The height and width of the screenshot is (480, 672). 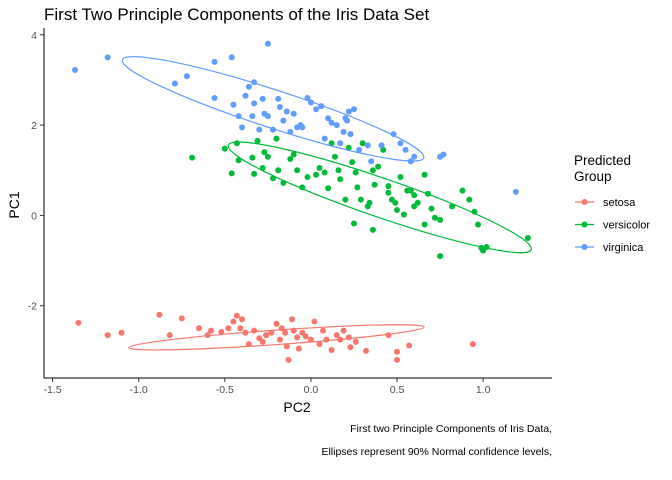 What do you see at coordinates (483, 390) in the screenshot?
I see `x-tick-label: 1.0` at bounding box center [483, 390].